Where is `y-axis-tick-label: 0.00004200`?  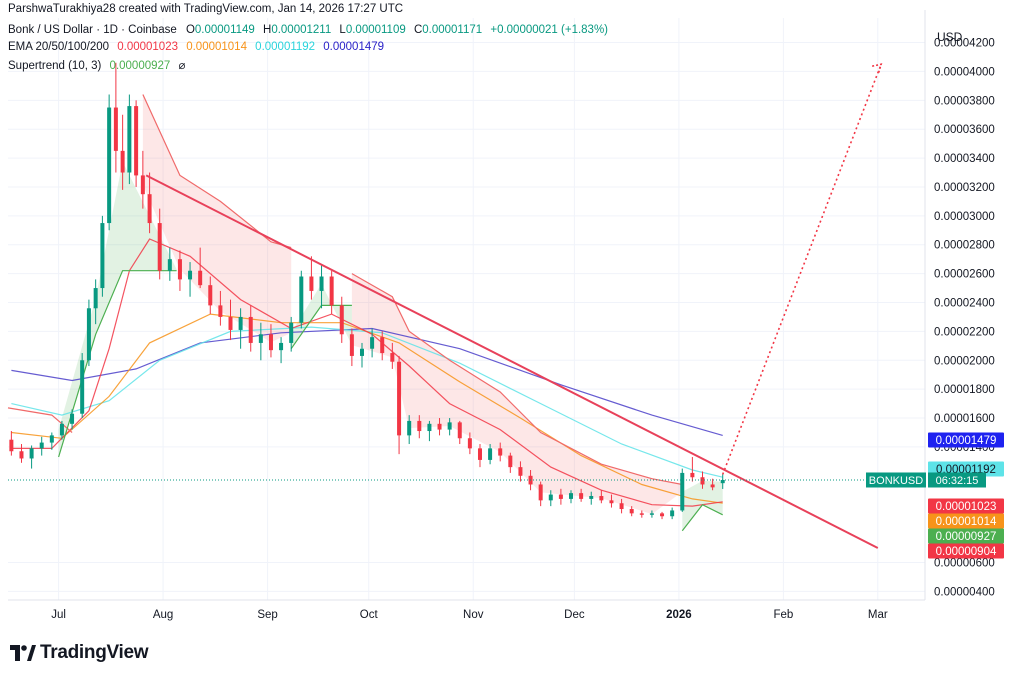 y-axis-tick-label: 0.00004200 is located at coordinates (964, 44).